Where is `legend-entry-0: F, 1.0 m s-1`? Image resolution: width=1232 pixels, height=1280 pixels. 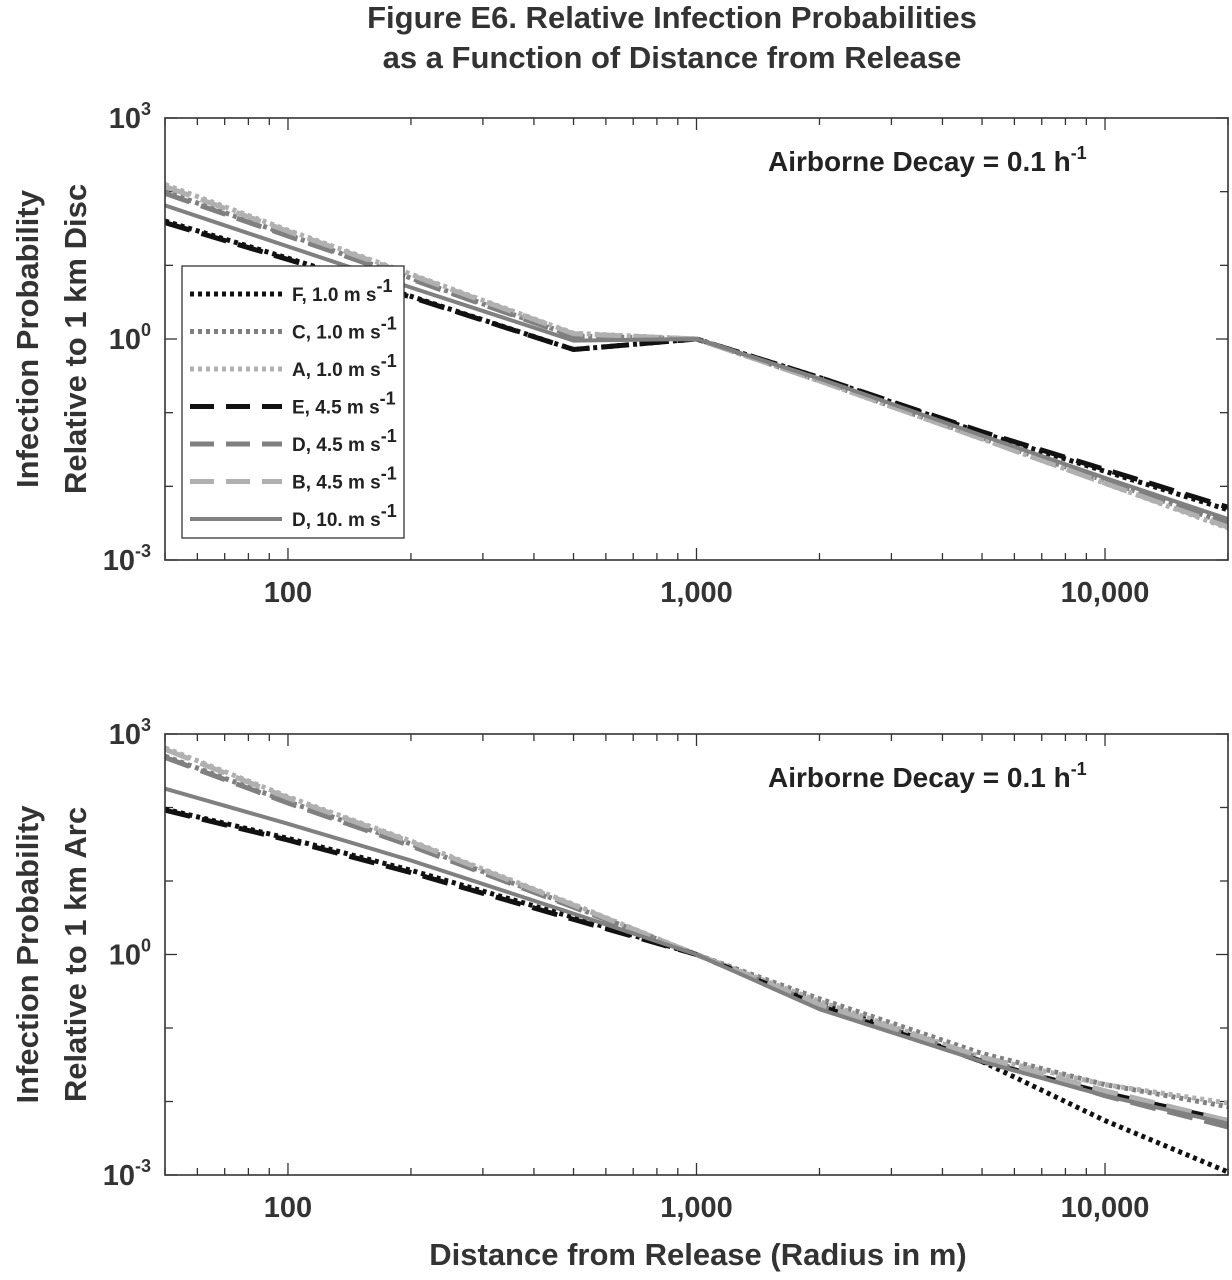
legend-entry-0: F, 1.0 m s-1 is located at coordinates (342, 291).